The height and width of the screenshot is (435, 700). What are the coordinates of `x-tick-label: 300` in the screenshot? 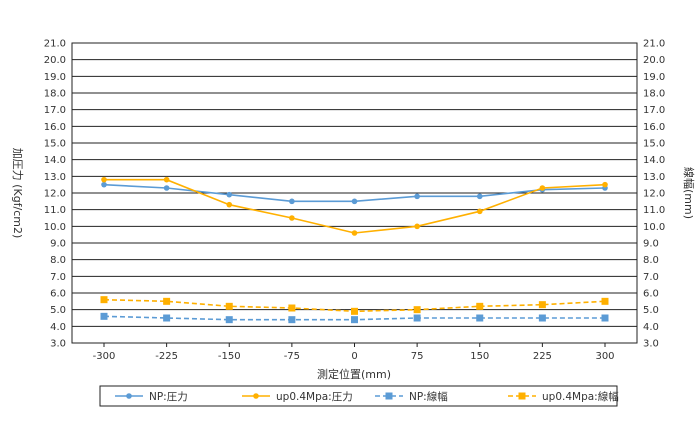 It's located at (604, 356).